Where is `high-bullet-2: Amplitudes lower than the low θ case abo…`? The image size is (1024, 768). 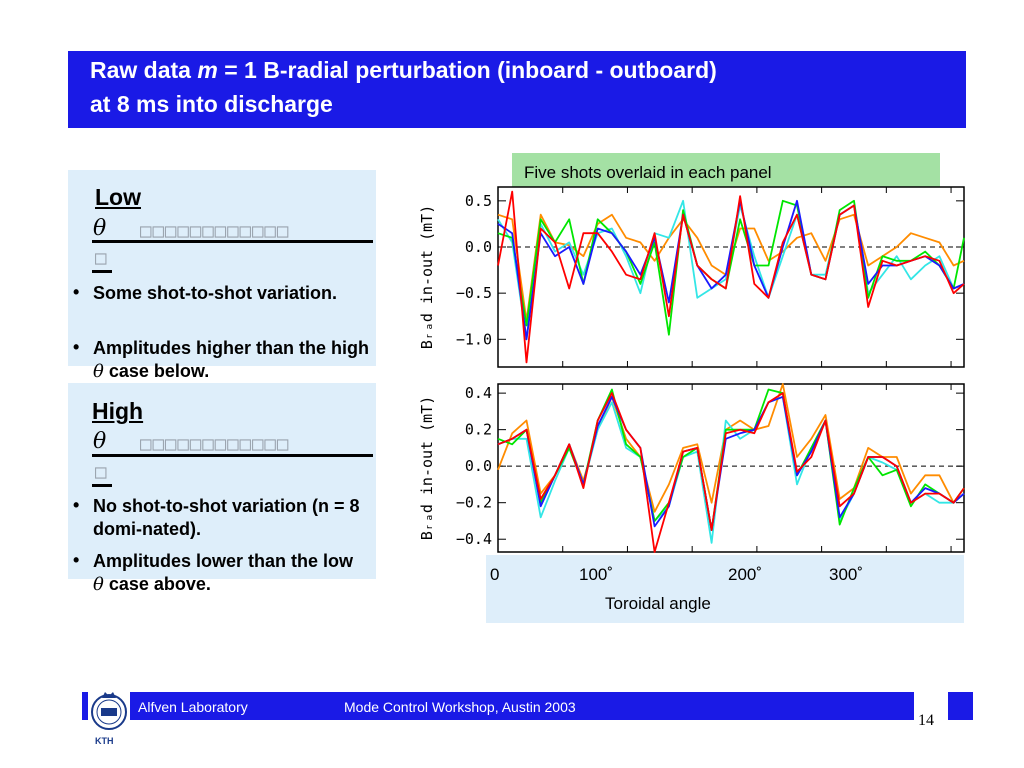 high-bullet-2: Amplitudes lower than the low θ case abo… is located at coordinates (223, 573).